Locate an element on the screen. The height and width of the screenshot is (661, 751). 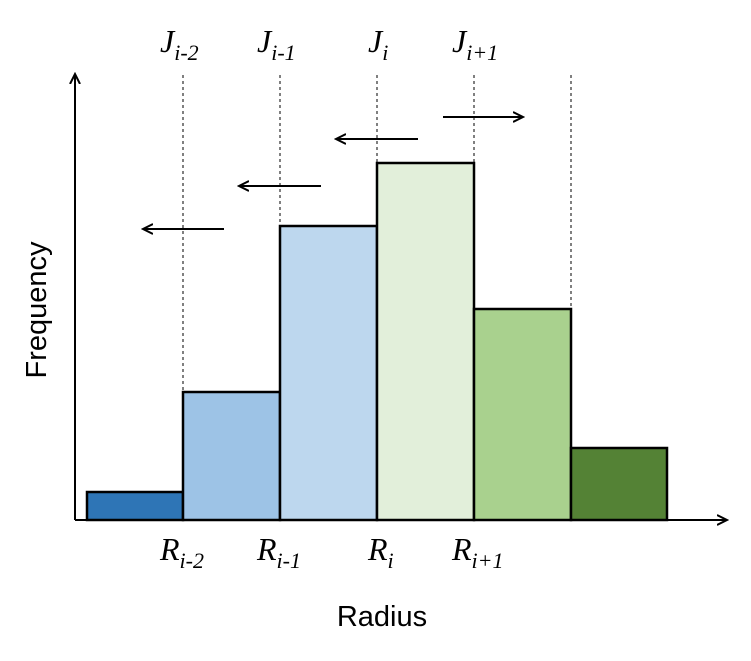
flux-label-3: Ji is located at coordinates (378, 44).